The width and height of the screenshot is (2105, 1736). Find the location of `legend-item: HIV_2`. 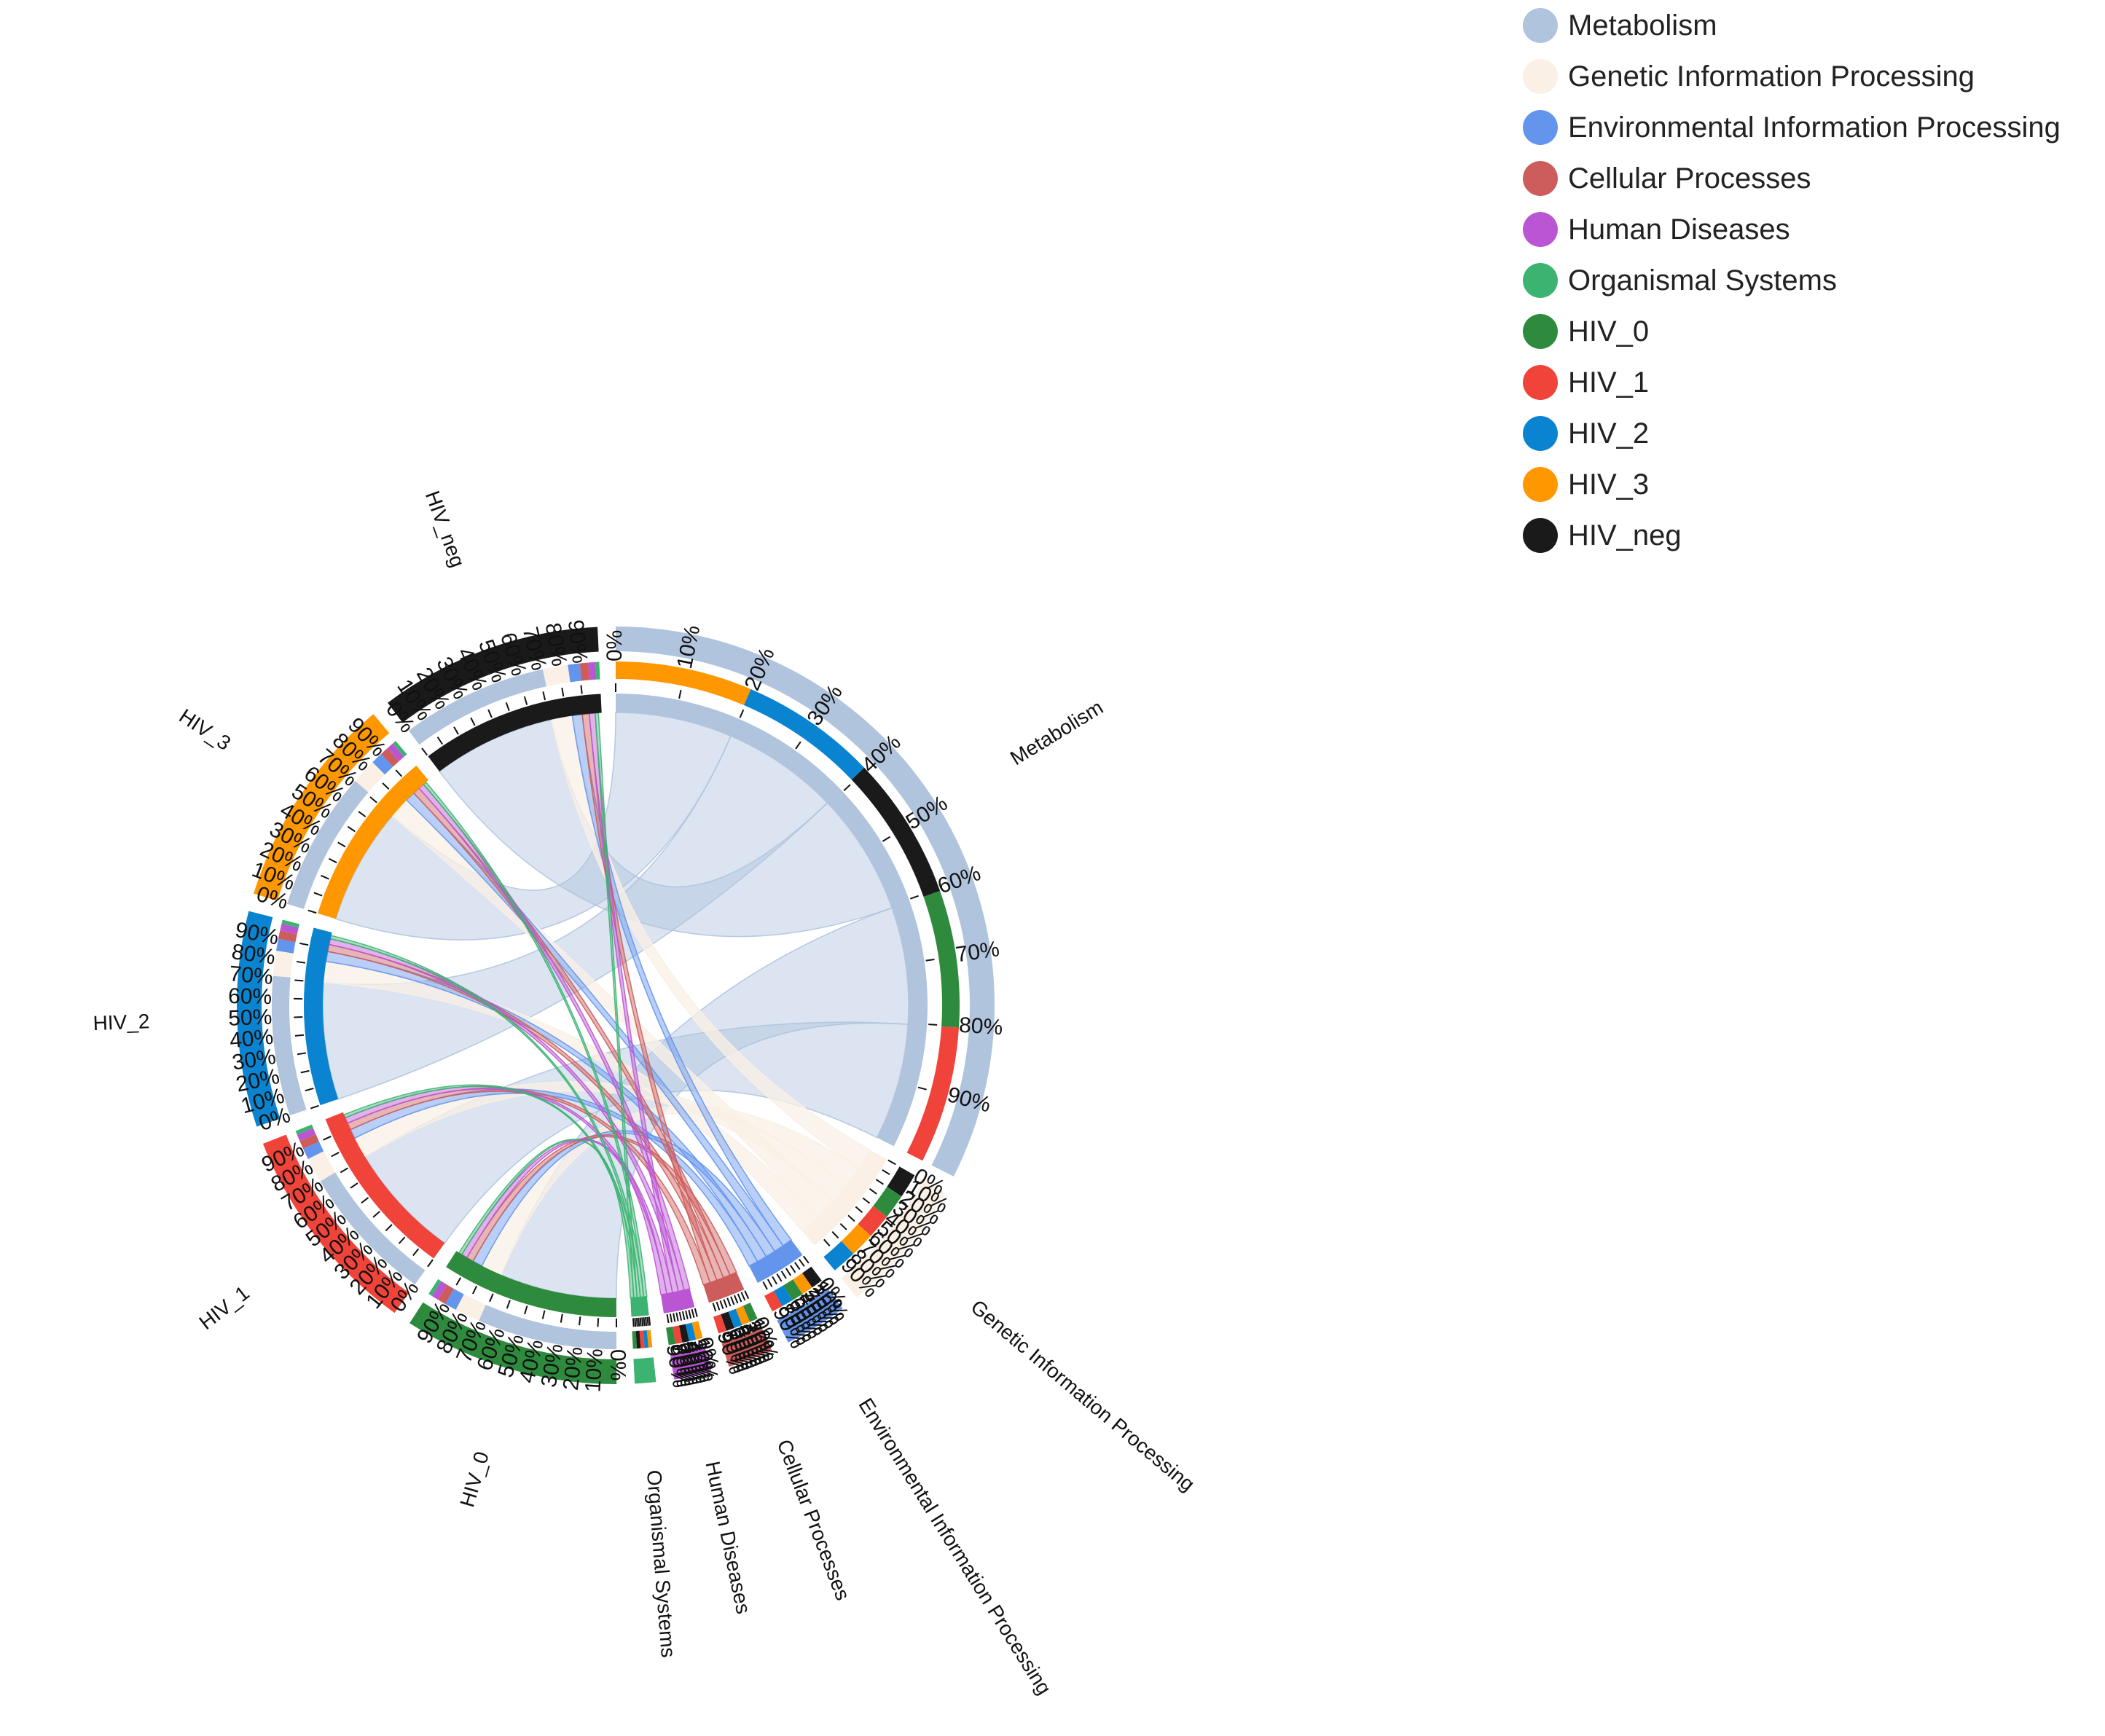

legend-item: HIV_2 is located at coordinates (1810, 433).